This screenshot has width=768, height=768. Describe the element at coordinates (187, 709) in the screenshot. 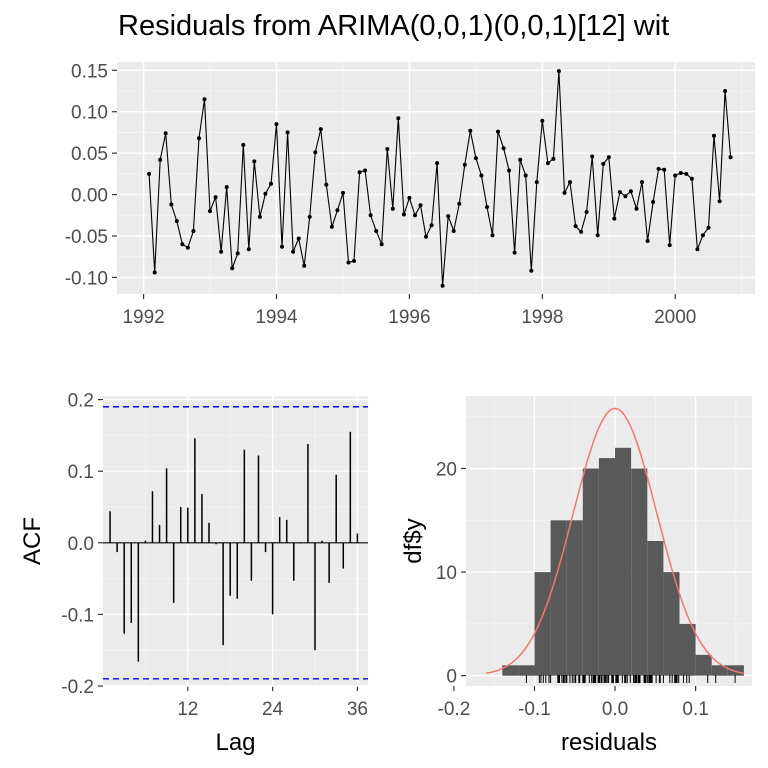

I see `acf-x-tick-label: 12` at that location.